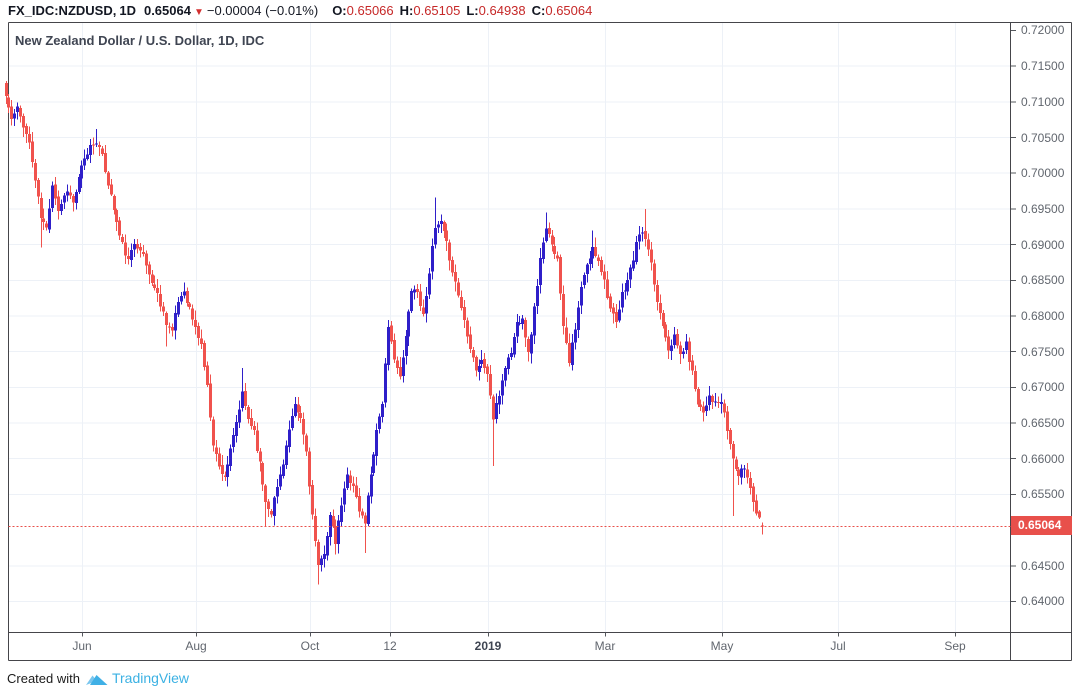 The image size is (1076, 692). What do you see at coordinates (167, 10) in the screenshot?
I see `last-price: 0.65064` at bounding box center [167, 10].